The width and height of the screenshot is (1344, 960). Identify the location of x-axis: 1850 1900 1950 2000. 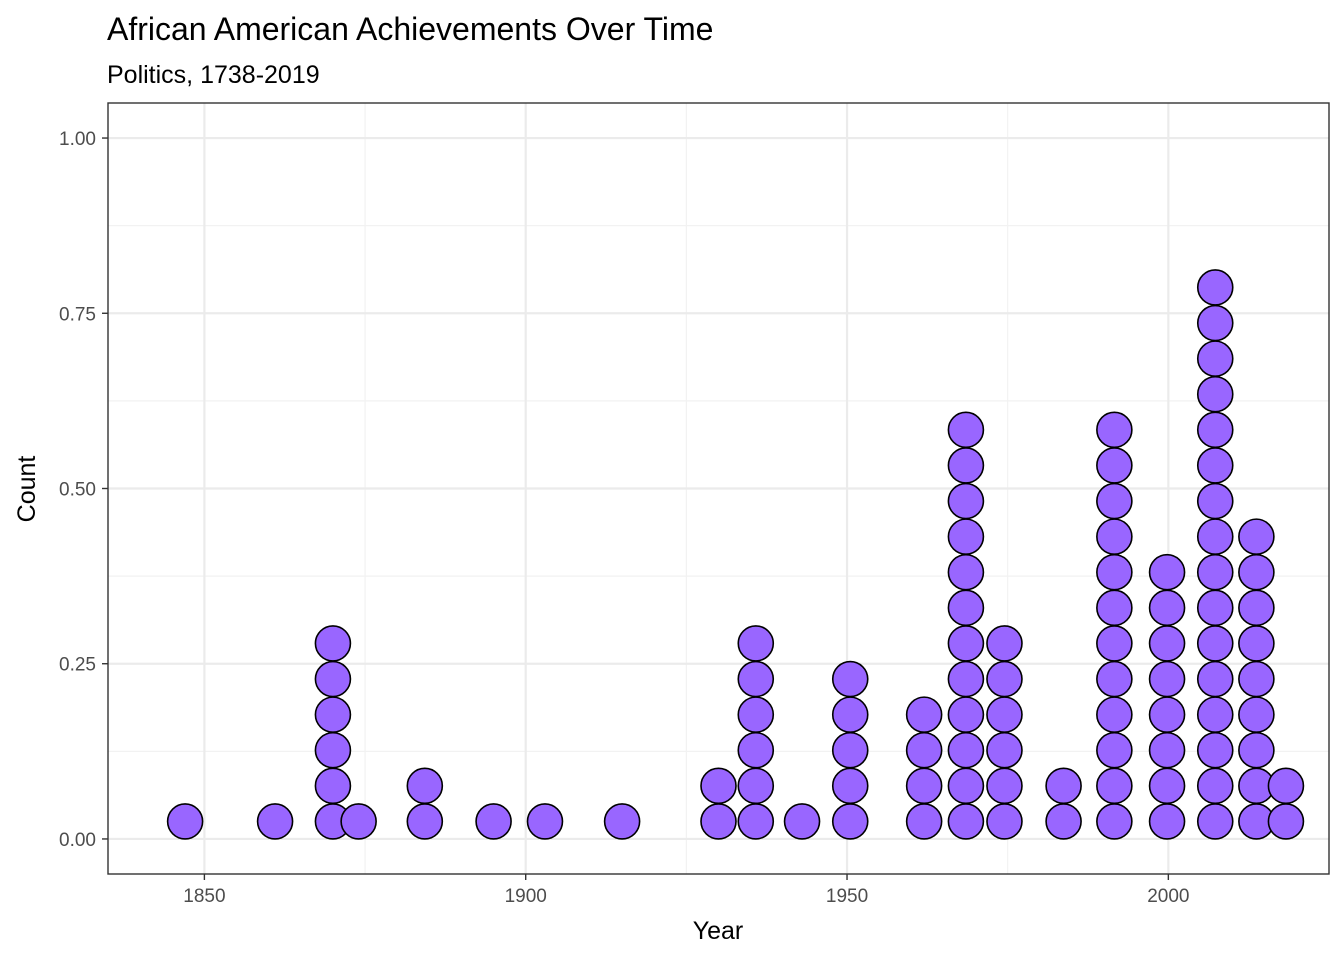
(686, 890).